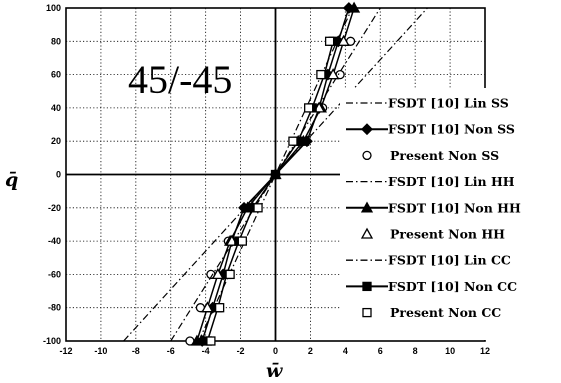  Describe the element at coordinates (274, 371) in the screenshot. I see `x-axis-label: w̄` at that location.